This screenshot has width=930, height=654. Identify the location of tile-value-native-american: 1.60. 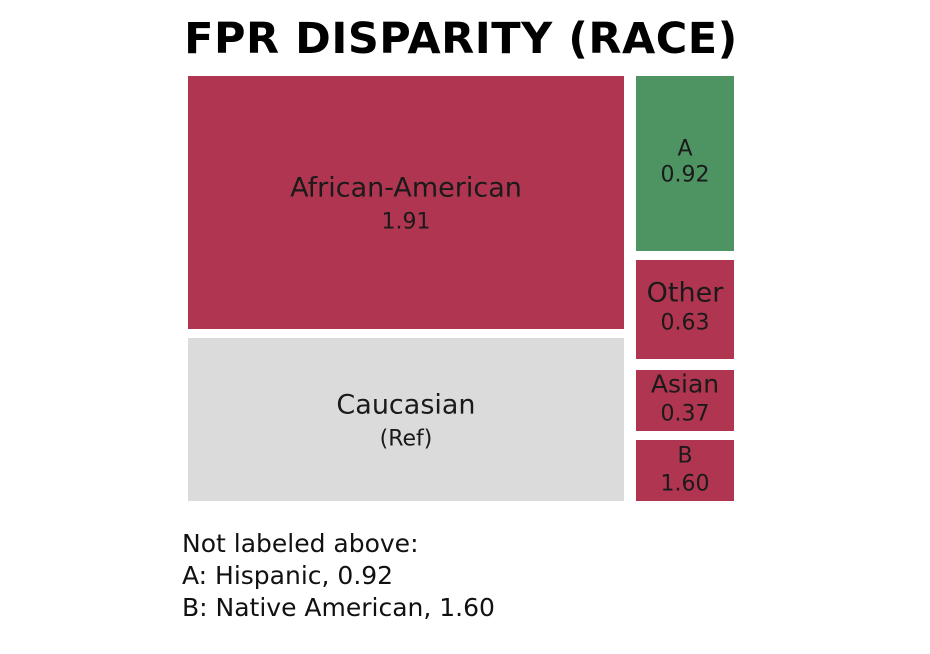
(685, 484).